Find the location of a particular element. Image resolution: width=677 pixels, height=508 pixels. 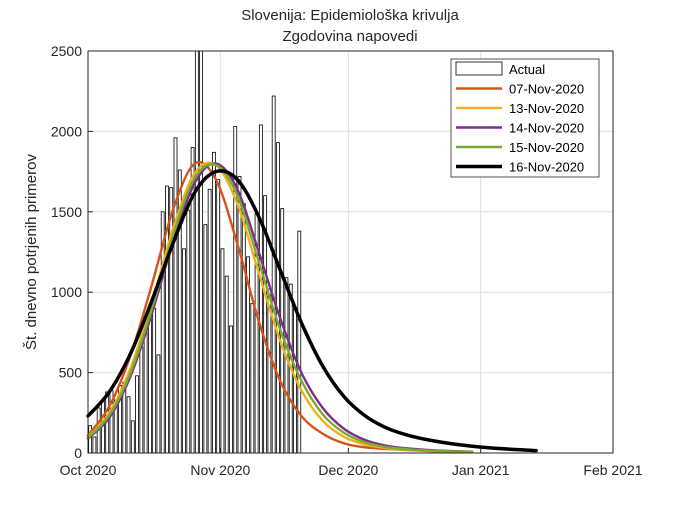

y-axis-label: Št. dnevno potrjenih primerov is located at coordinates (31, 252).